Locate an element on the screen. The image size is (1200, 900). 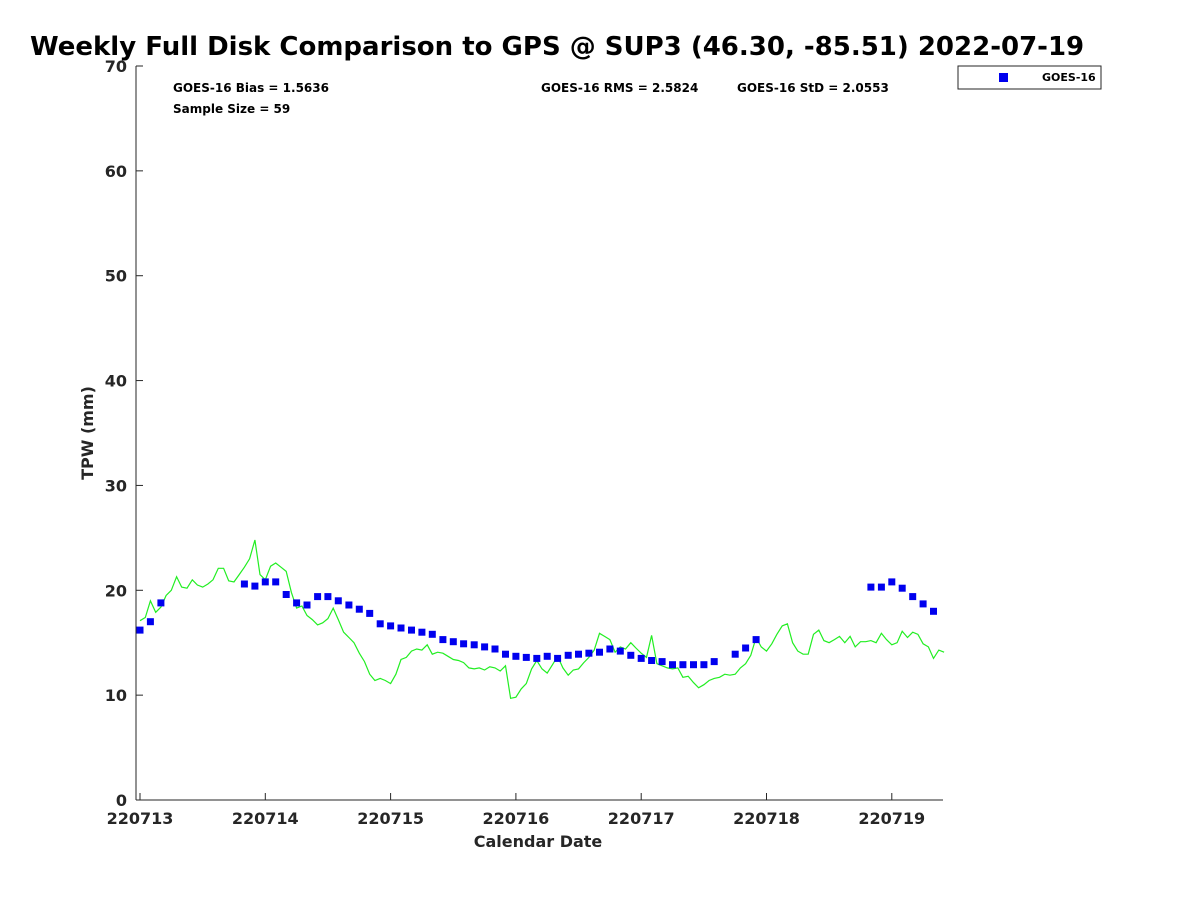
y-axis-label: TPW (mm) is located at coordinates (87, 433).